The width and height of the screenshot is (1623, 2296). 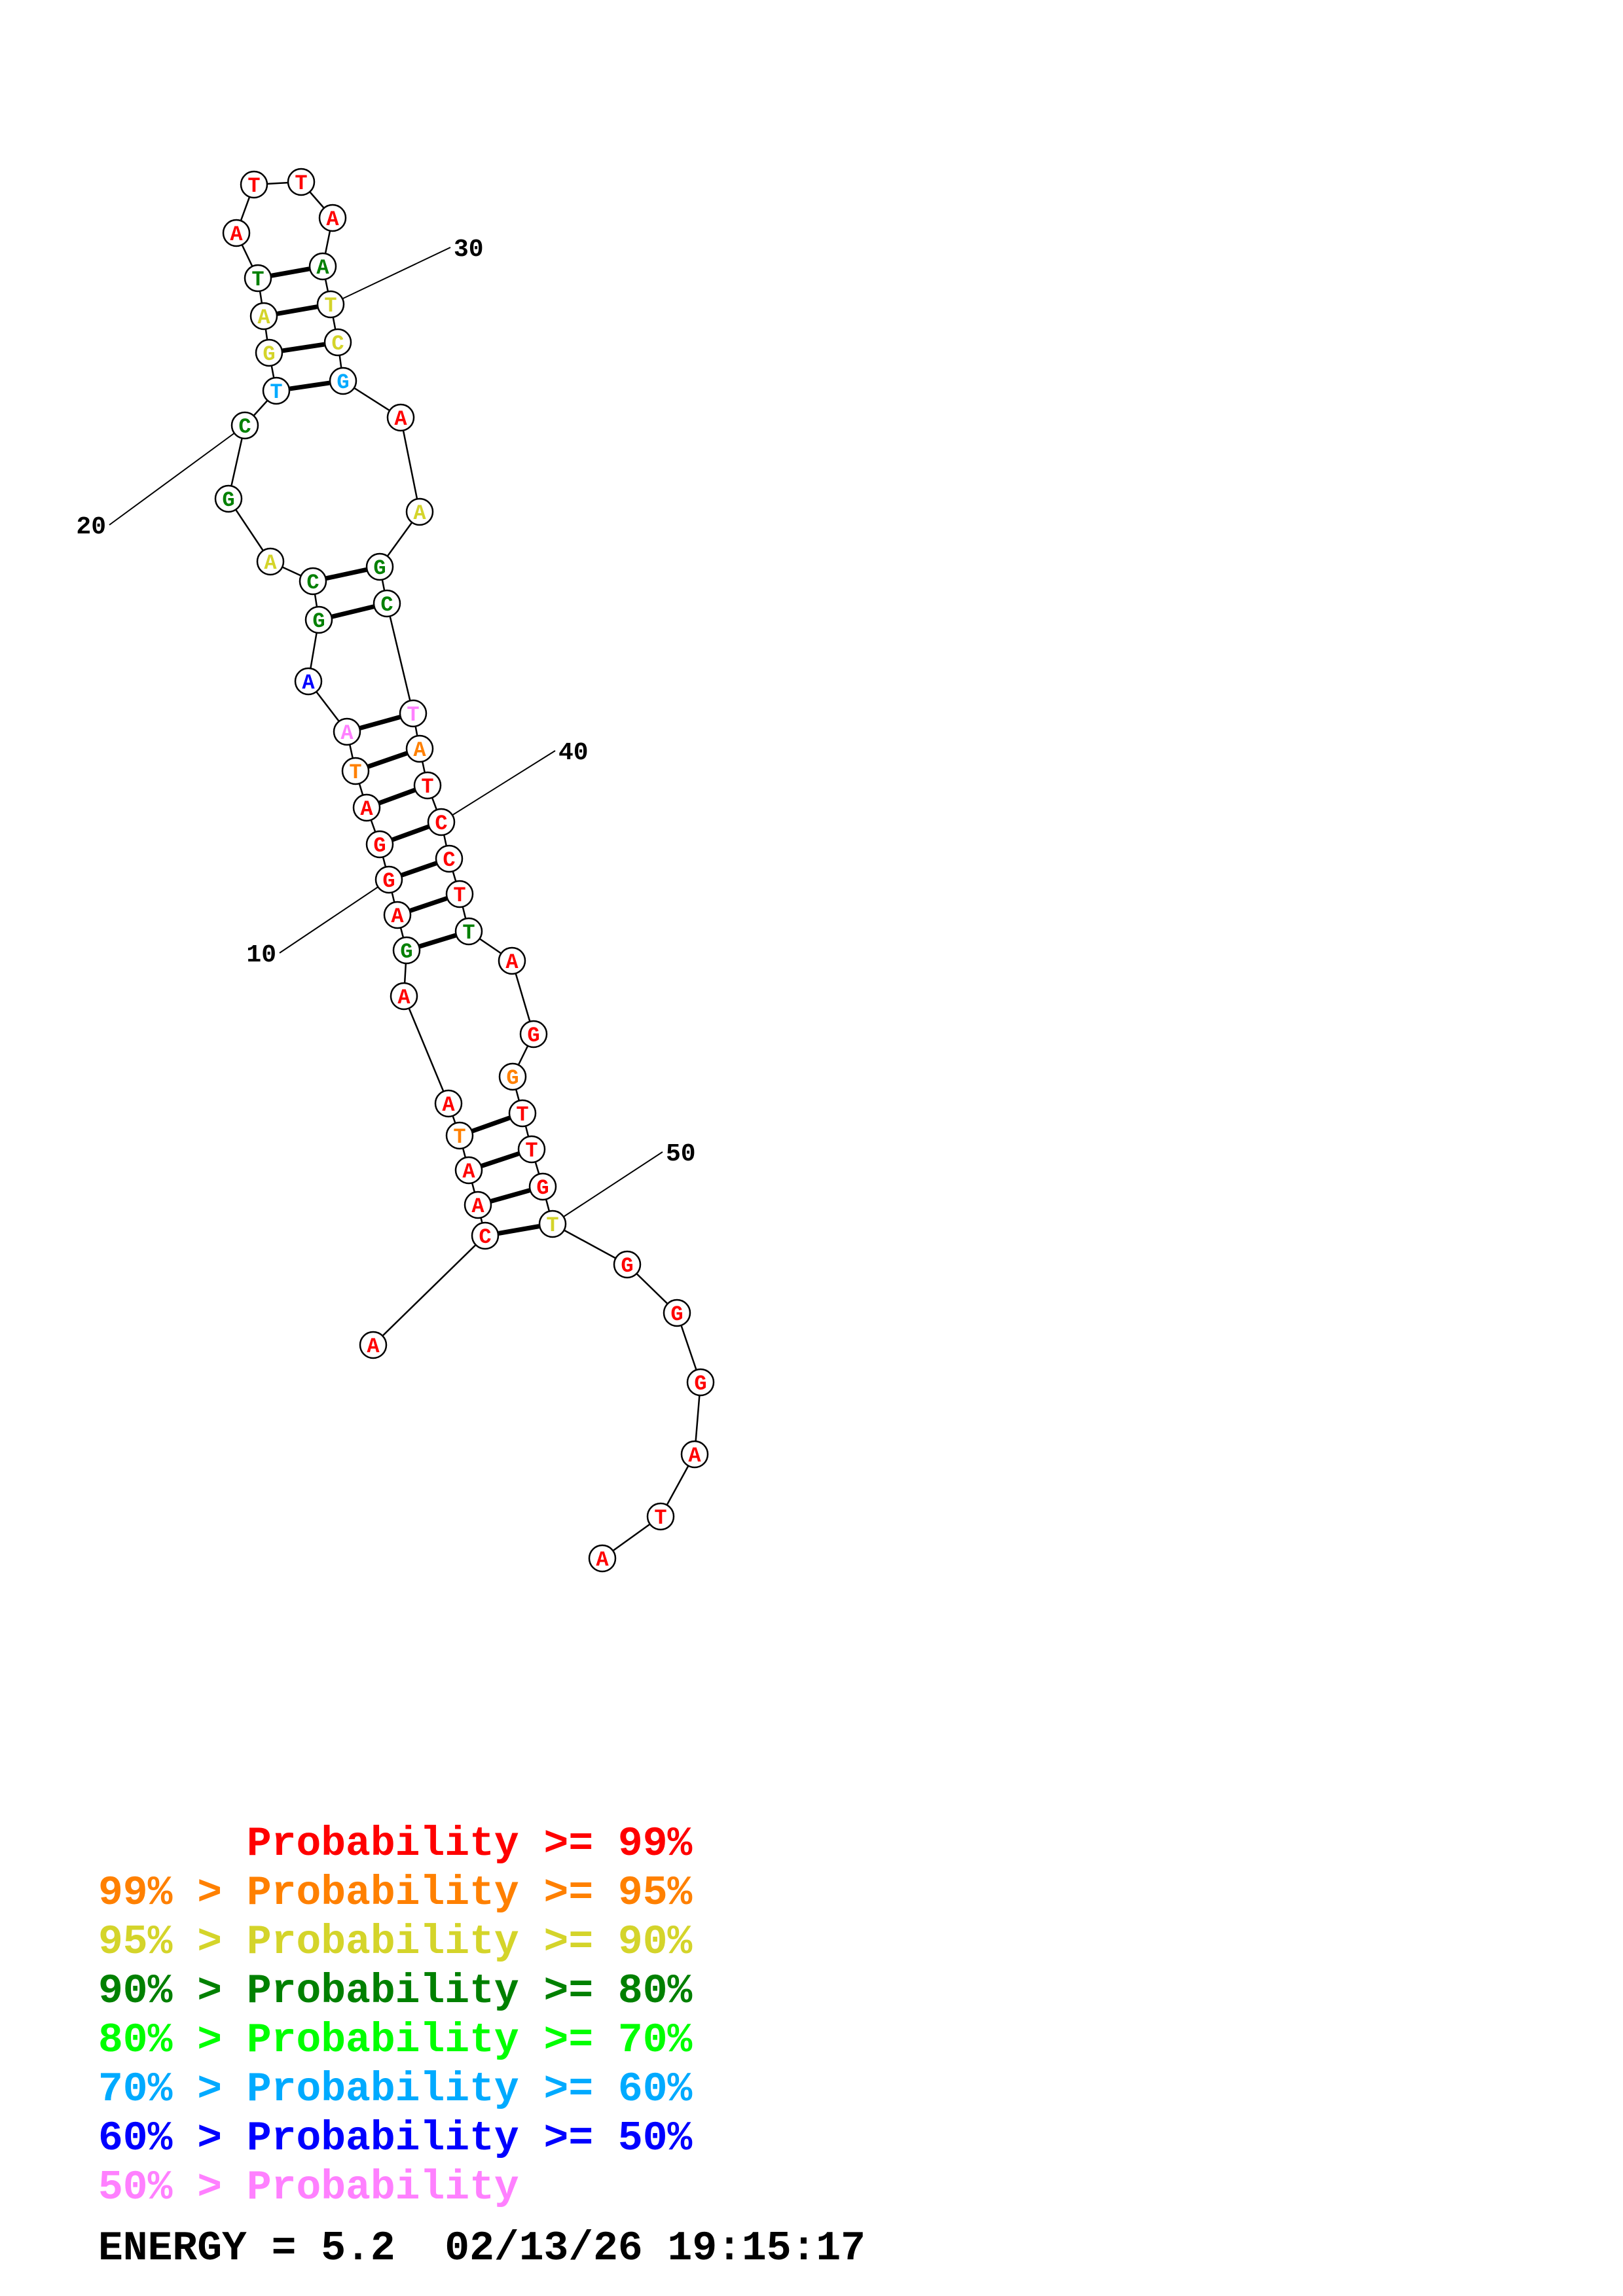 I want to click on nucleotide-3: A, so click(x=478, y=1205).